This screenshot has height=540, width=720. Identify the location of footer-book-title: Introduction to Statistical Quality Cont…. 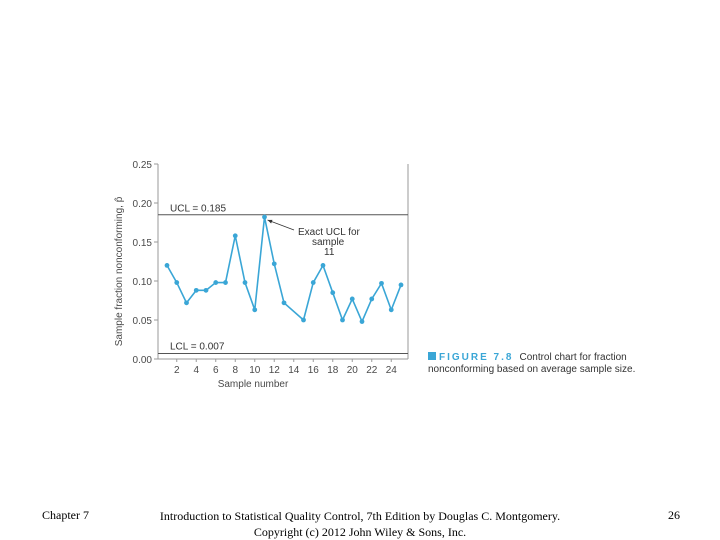
(360, 516).